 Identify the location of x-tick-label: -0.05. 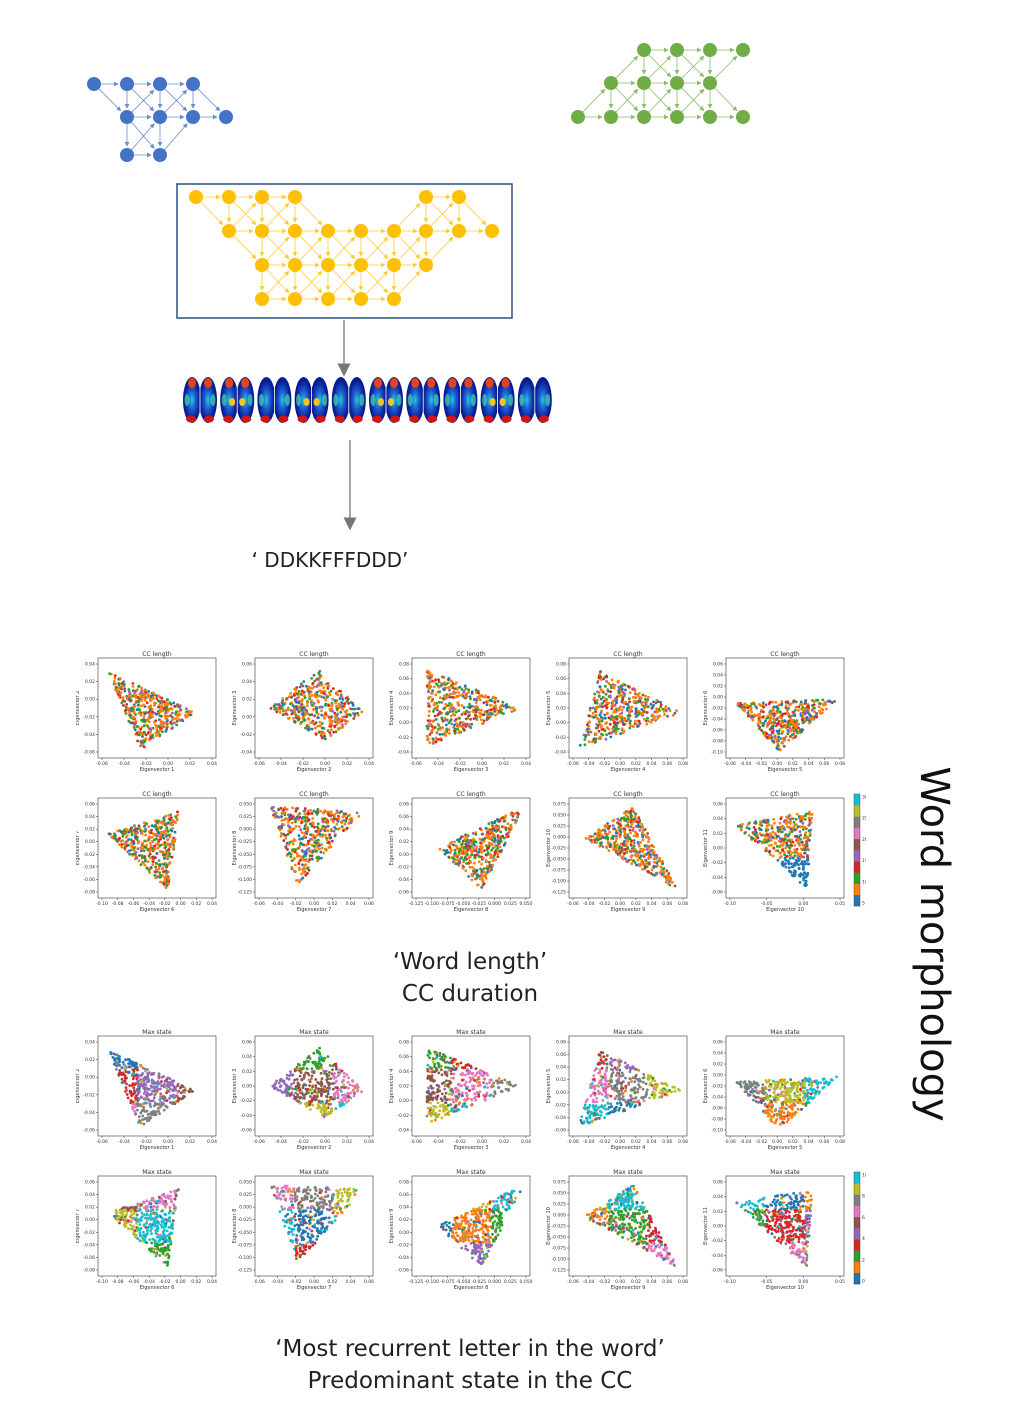
(767, 904).